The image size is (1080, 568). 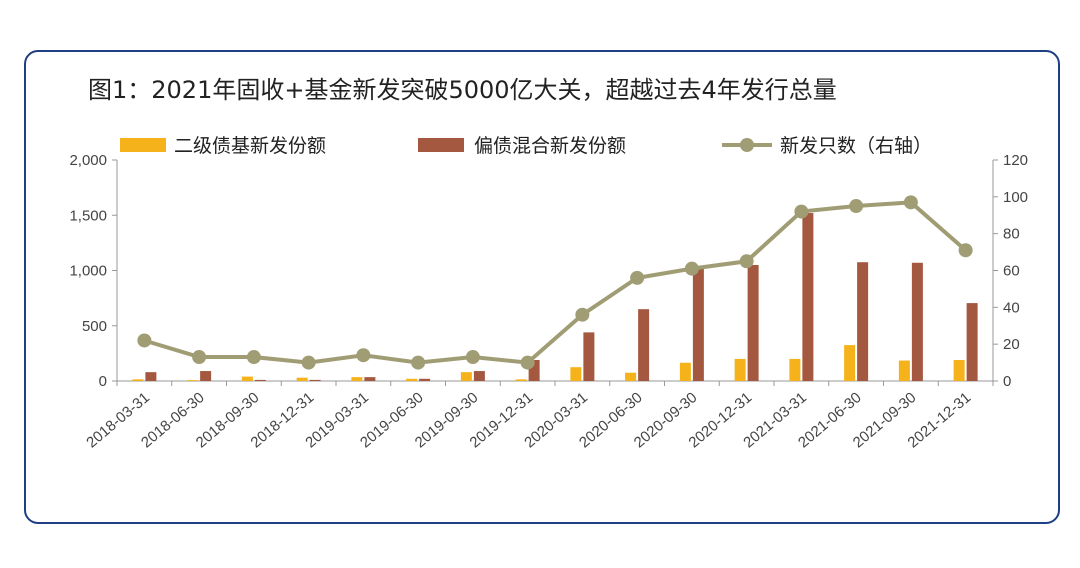 I want to click on right-tick-label: 40, so click(x=1011, y=307).